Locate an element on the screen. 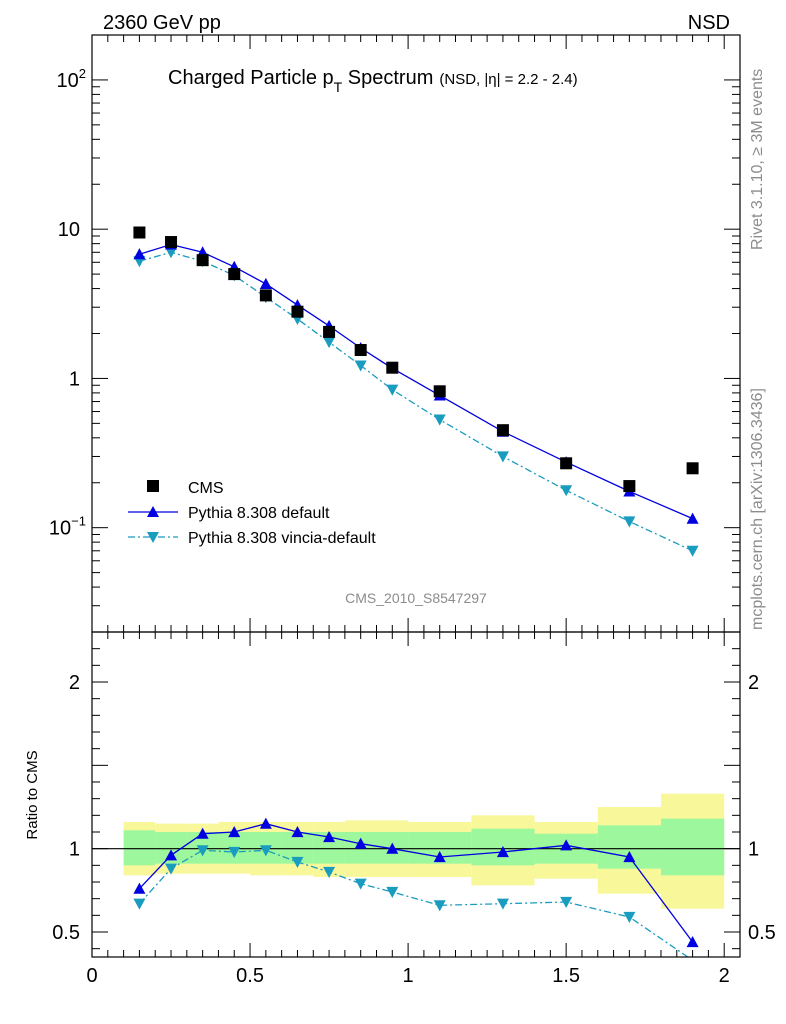 This screenshot has height=1024, width=786. energy-label: 2360 GeV pp is located at coordinates (162, 23).